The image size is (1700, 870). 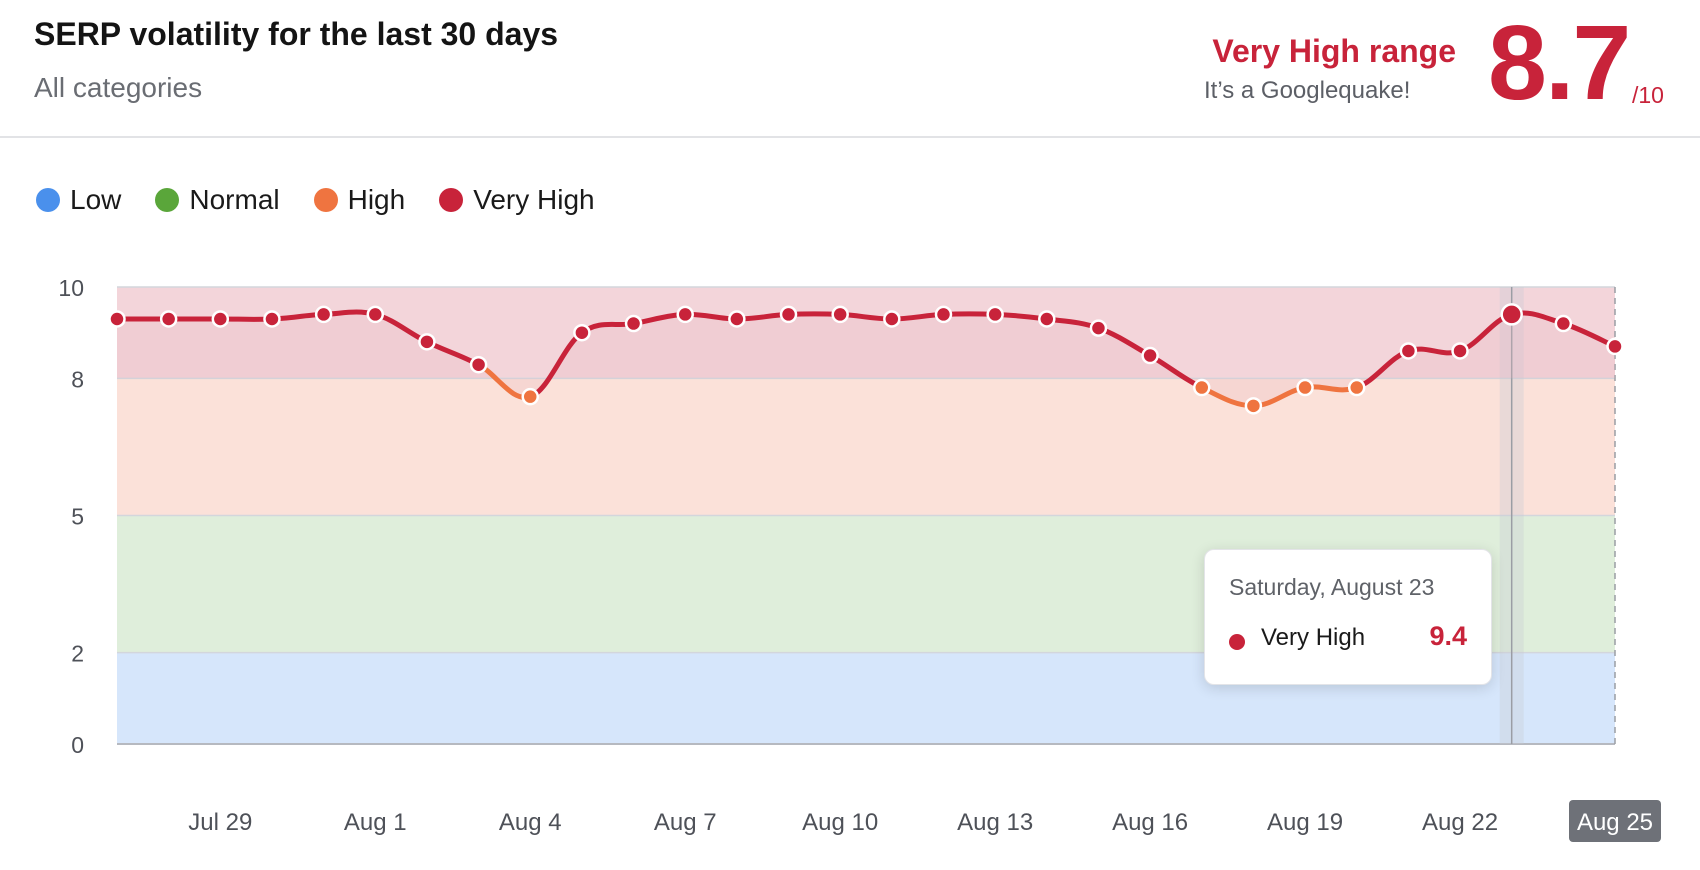 What do you see at coordinates (1313, 637) in the screenshot?
I see `tooltip-series-label: Very High` at bounding box center [1313, 637].